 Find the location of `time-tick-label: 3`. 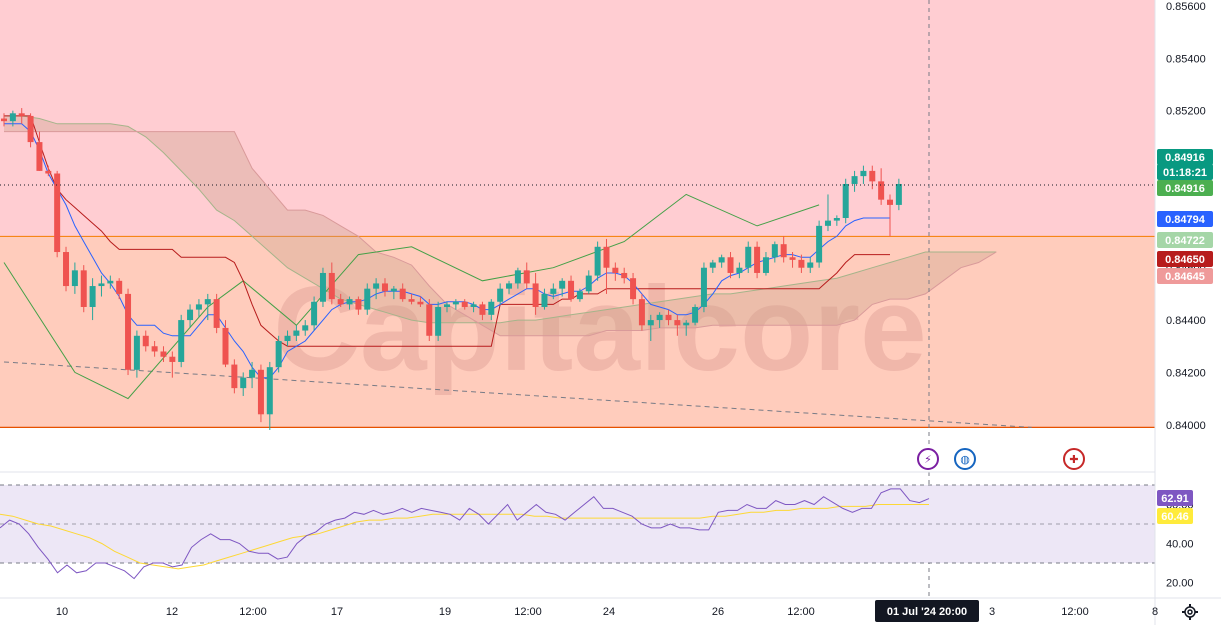

time-tick-label: 3 is located at coordinates (992, 612).